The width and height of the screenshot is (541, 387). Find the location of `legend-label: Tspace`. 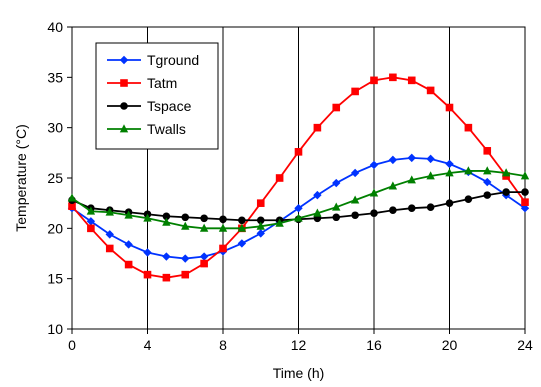

legend-label: Tspace is located at coordinates (169, 106).